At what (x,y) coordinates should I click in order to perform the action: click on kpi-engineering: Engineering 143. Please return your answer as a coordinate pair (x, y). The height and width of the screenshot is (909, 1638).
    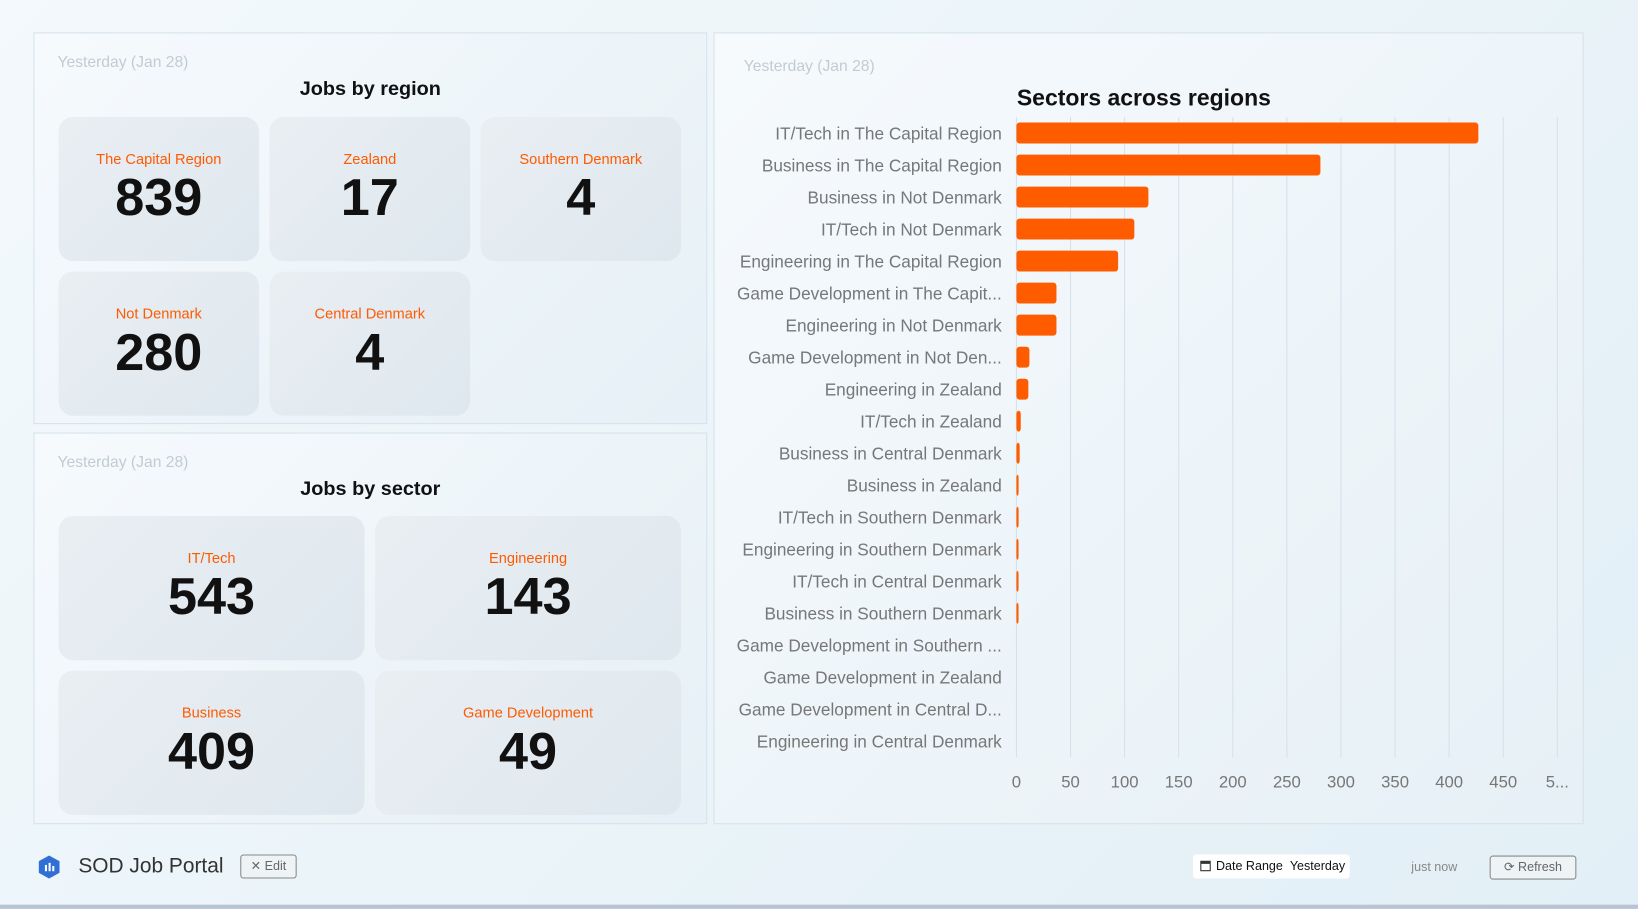
    Looking at the image, I should click on (528, 588).